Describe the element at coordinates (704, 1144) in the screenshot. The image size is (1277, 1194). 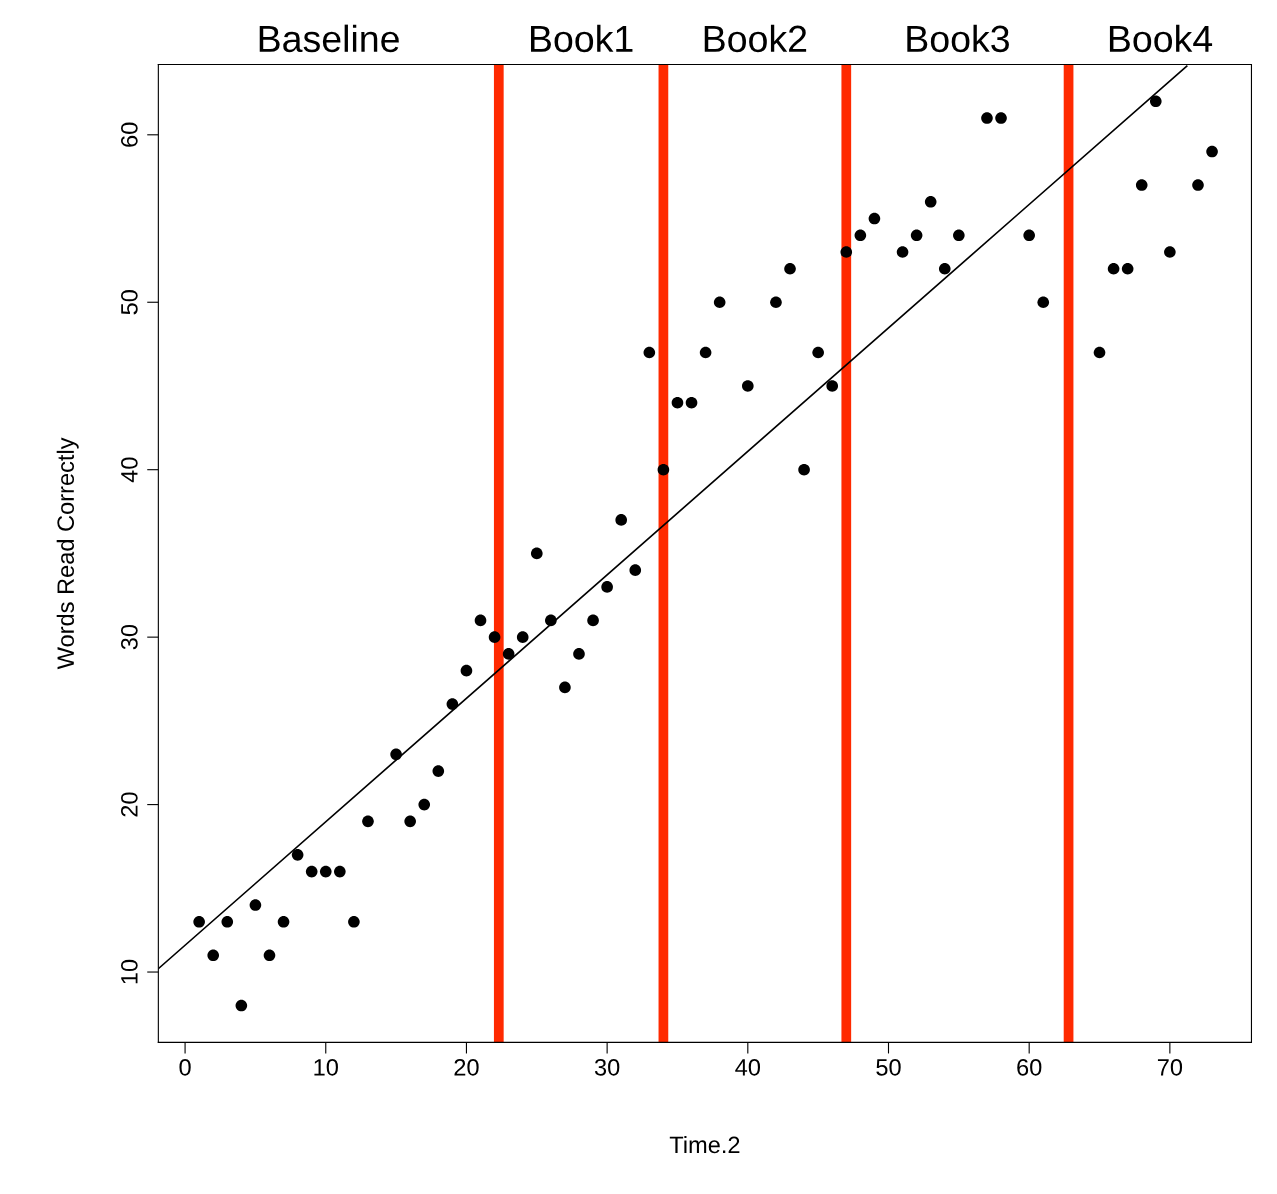
I see `x-axis-title: Time.2` at that location.